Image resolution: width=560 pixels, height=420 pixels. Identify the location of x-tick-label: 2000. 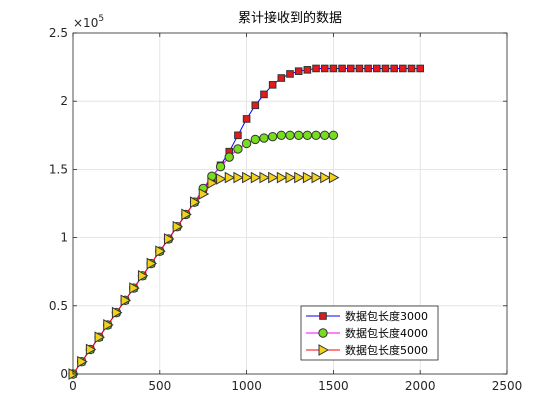
(420, 386).